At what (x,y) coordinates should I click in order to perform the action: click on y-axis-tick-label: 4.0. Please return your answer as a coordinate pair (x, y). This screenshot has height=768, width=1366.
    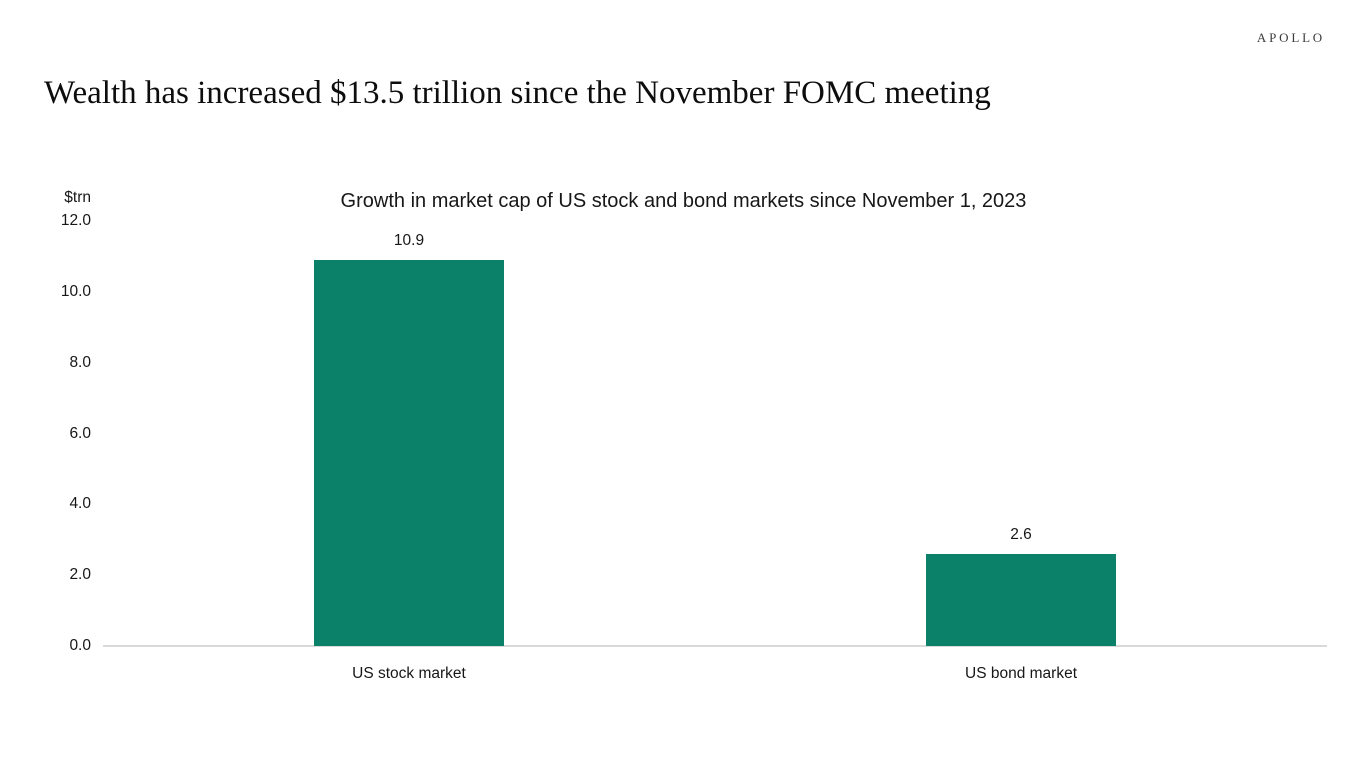
    Looking at the image, I should click on (80, 504).